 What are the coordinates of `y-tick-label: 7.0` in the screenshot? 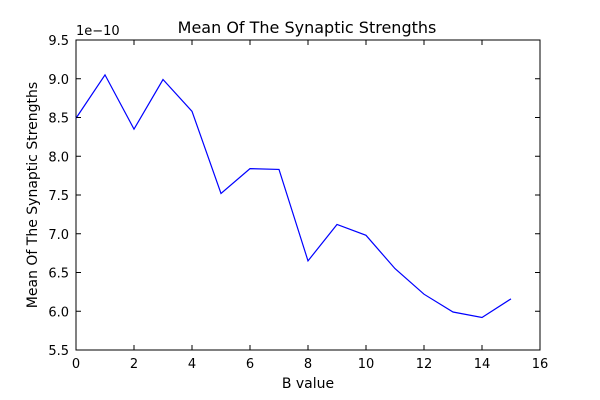 It's located at (58, 235).